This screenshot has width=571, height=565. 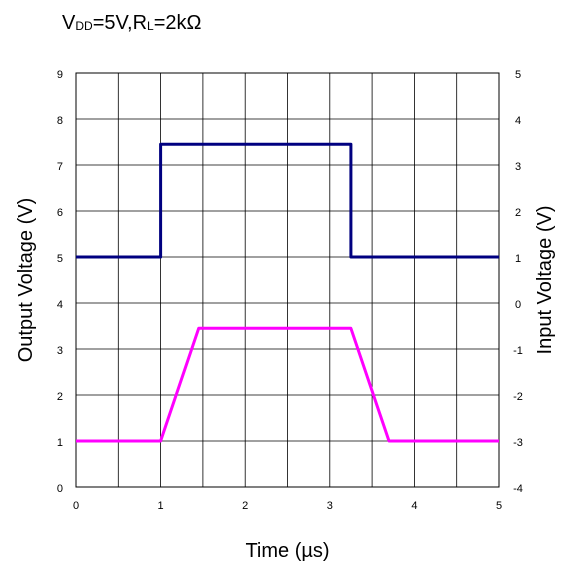 I want to click on x-axis-label: Time (µs), so click(x=287, y=551).